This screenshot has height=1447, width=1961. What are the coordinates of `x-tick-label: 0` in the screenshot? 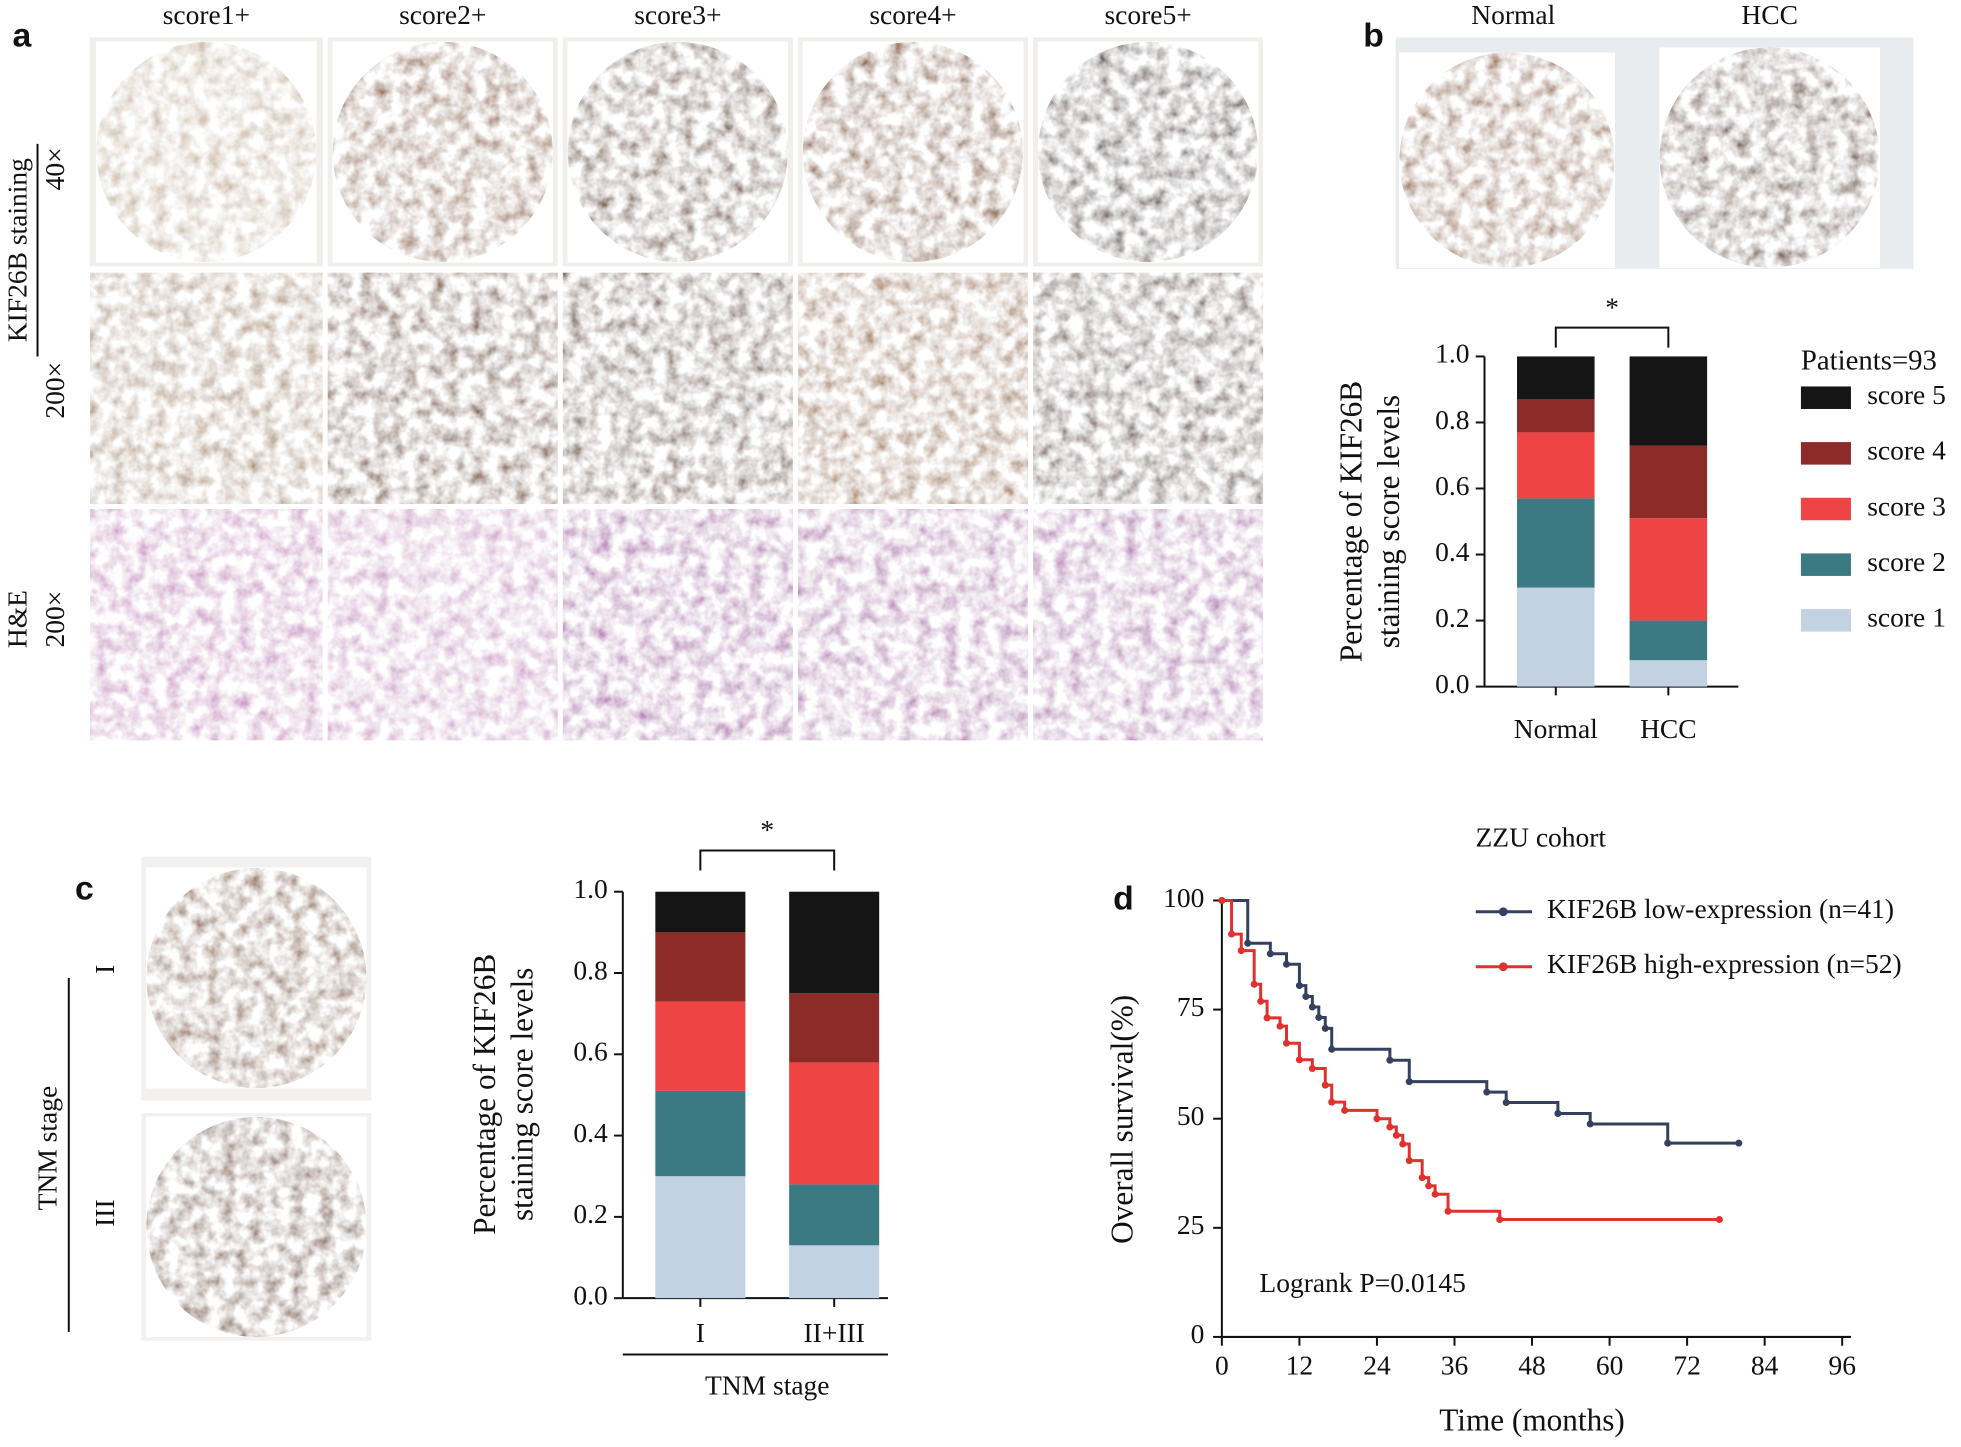 It's located at (1222, 1365).